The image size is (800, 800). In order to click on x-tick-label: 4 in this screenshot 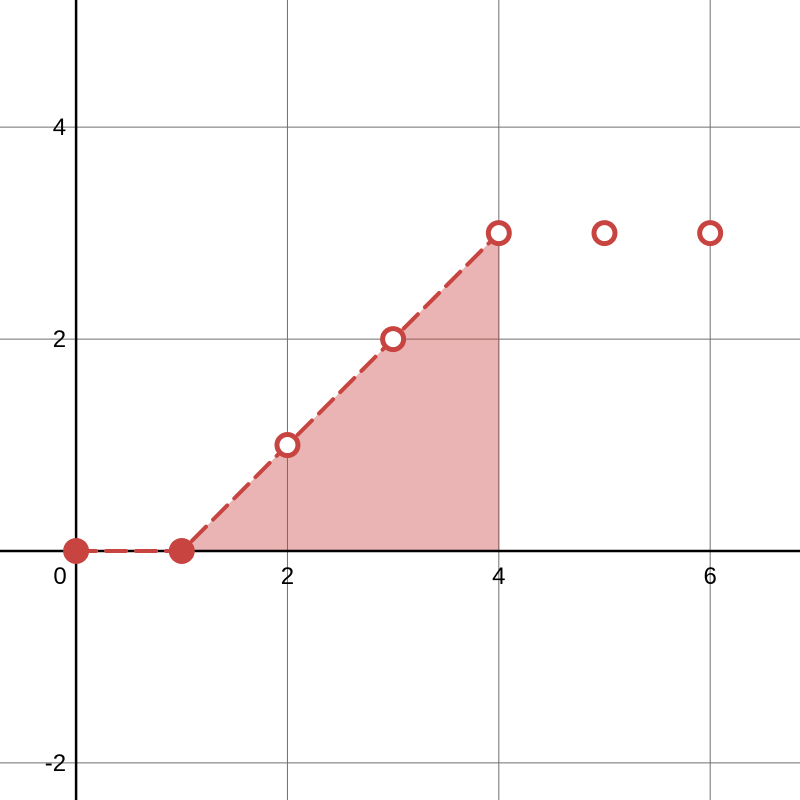, I will do `click(498, 576)`.